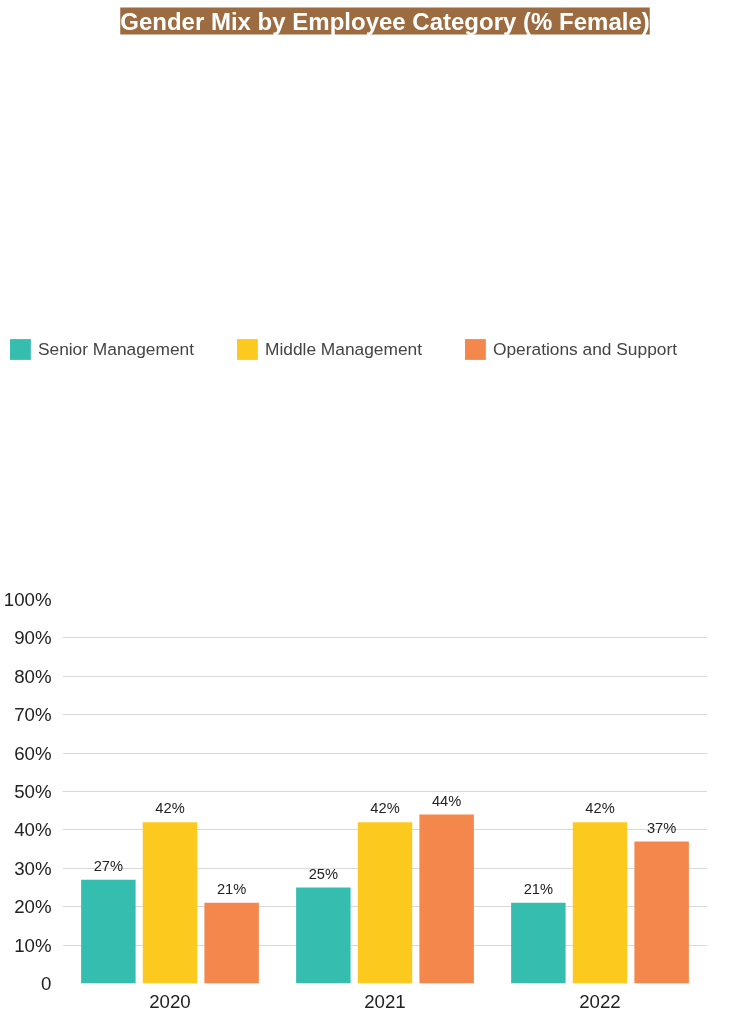  What do you see at coordinates (33, 715) in the screenshot?
I see `y-tick-label: 70%` at bounding box center [33, 715].